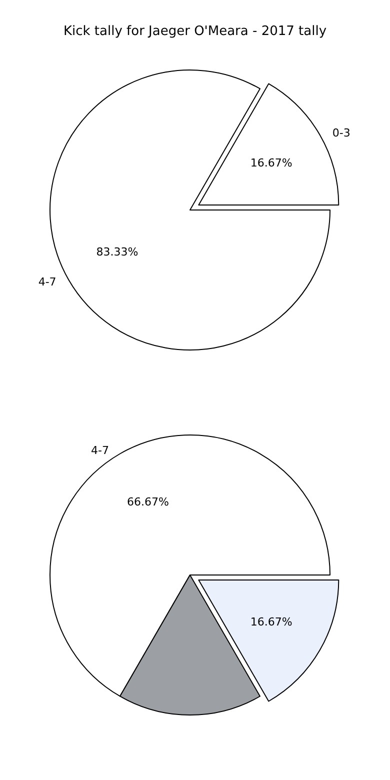  What do you see at coordinates (341, 133) in the screenshot?
I see `slice-label: 0-3` at bounding box center [341, 133].